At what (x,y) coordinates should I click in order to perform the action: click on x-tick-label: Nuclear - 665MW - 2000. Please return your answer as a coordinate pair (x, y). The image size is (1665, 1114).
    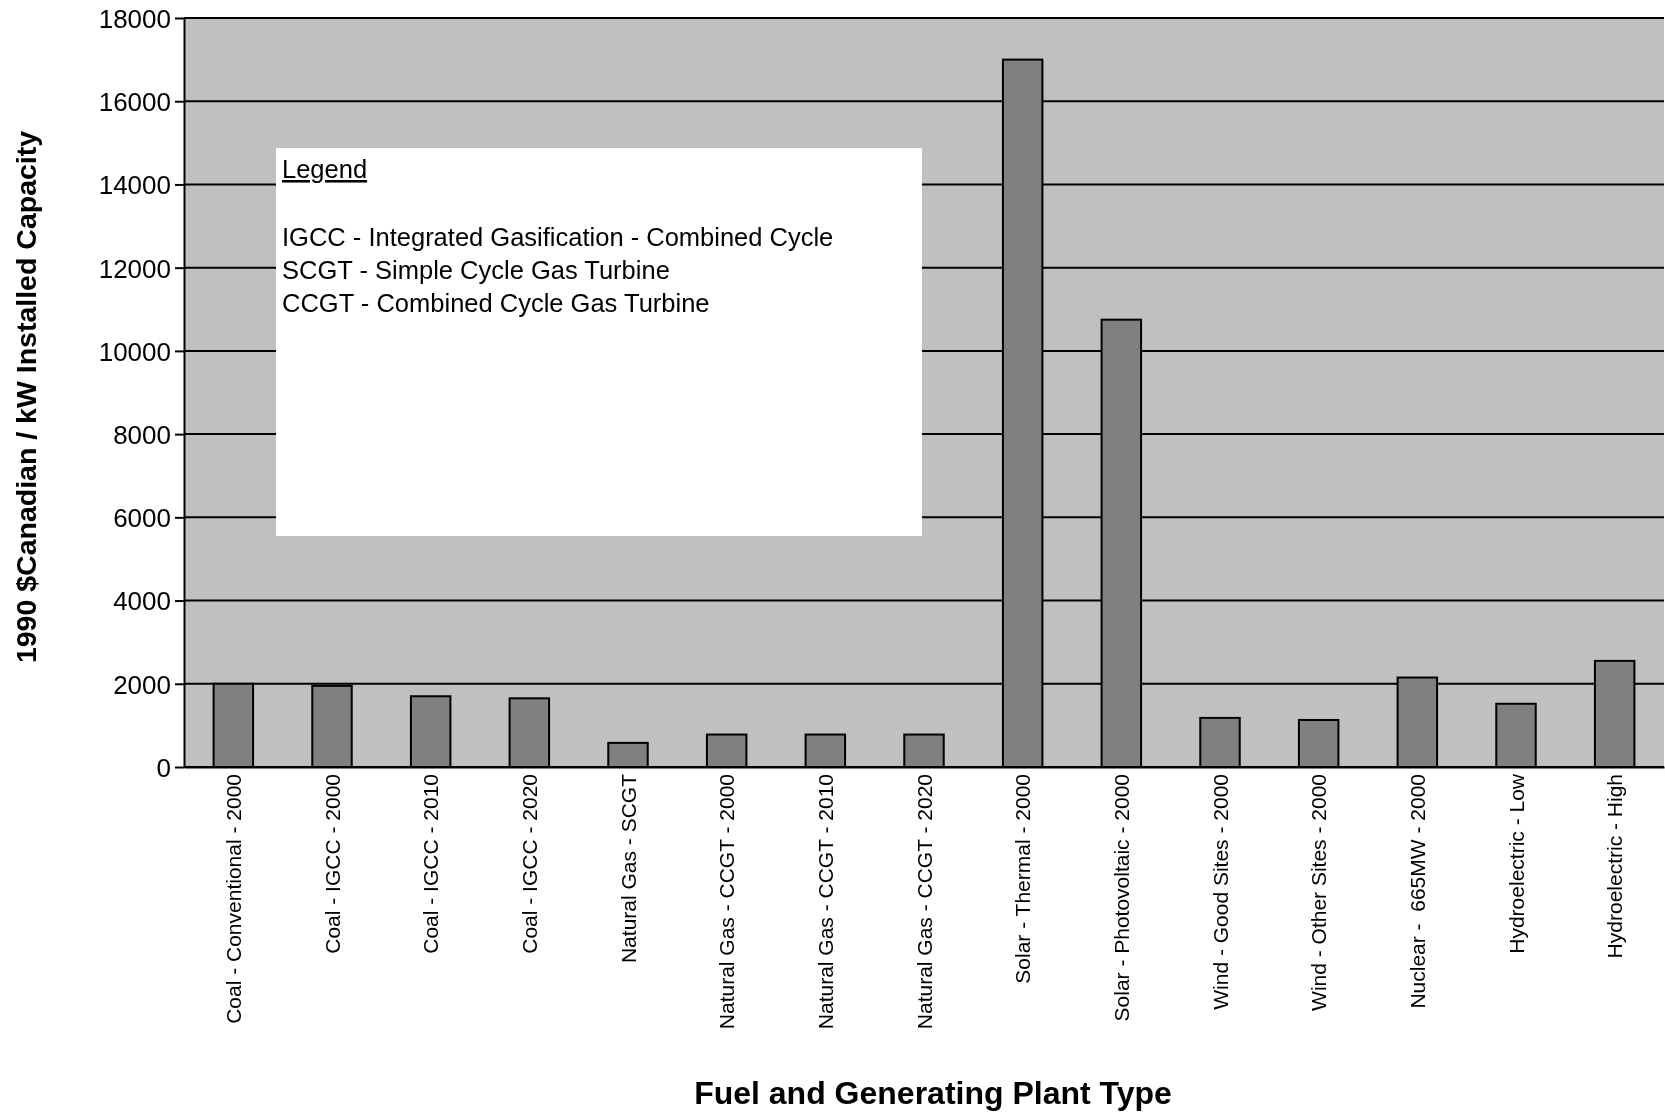
    Looking at the image, I should click on (1417, 891).